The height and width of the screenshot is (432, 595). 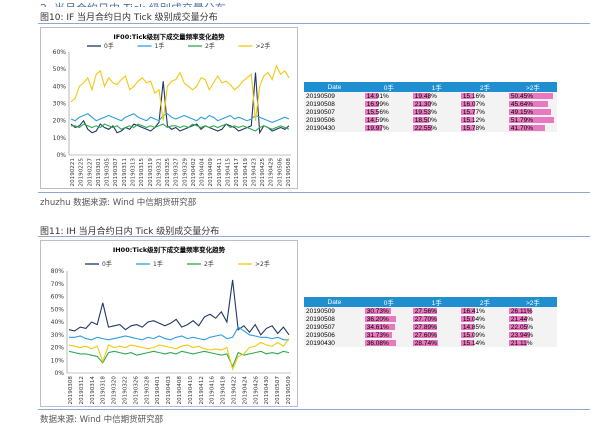 I want to click on x-tick-label: 20190412, so click(x=202, y=390).